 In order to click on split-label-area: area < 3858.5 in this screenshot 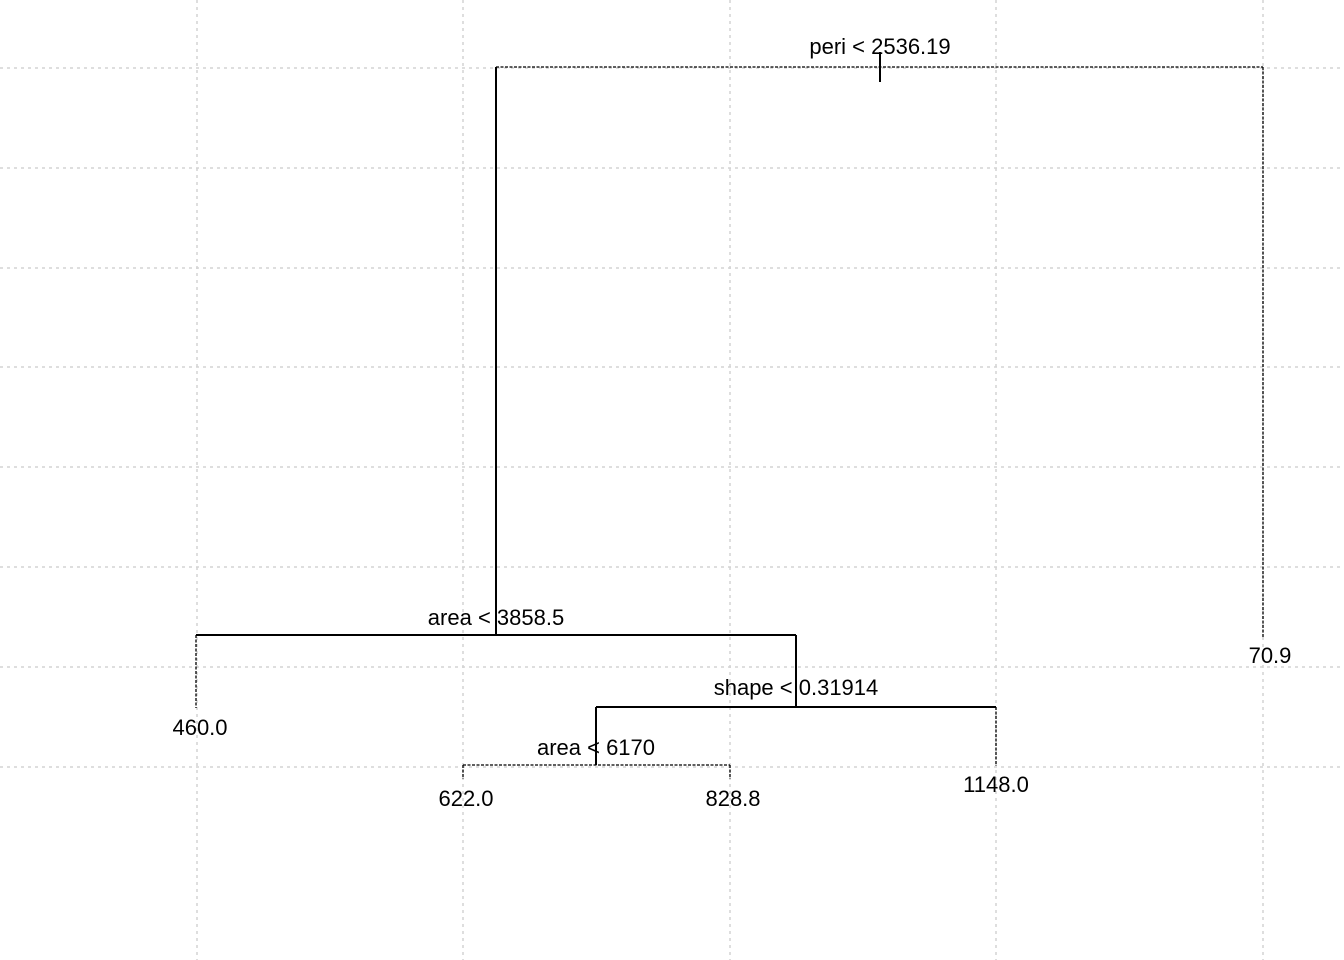, I will do `click(496, 617)`.